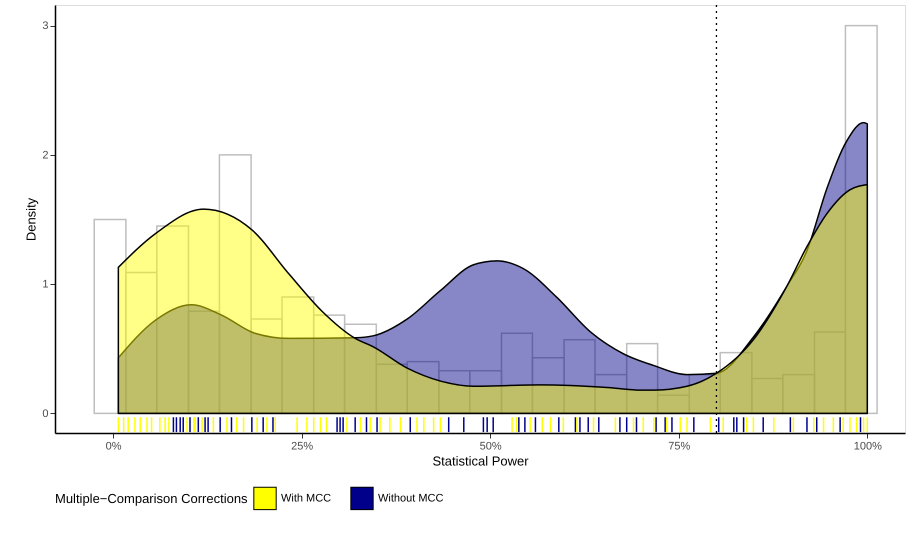 This screenshot has height=544, width=907. Describe the element at coordinates (45, 284) in the screenshot. I see `y-tick-label: 1` at that location.